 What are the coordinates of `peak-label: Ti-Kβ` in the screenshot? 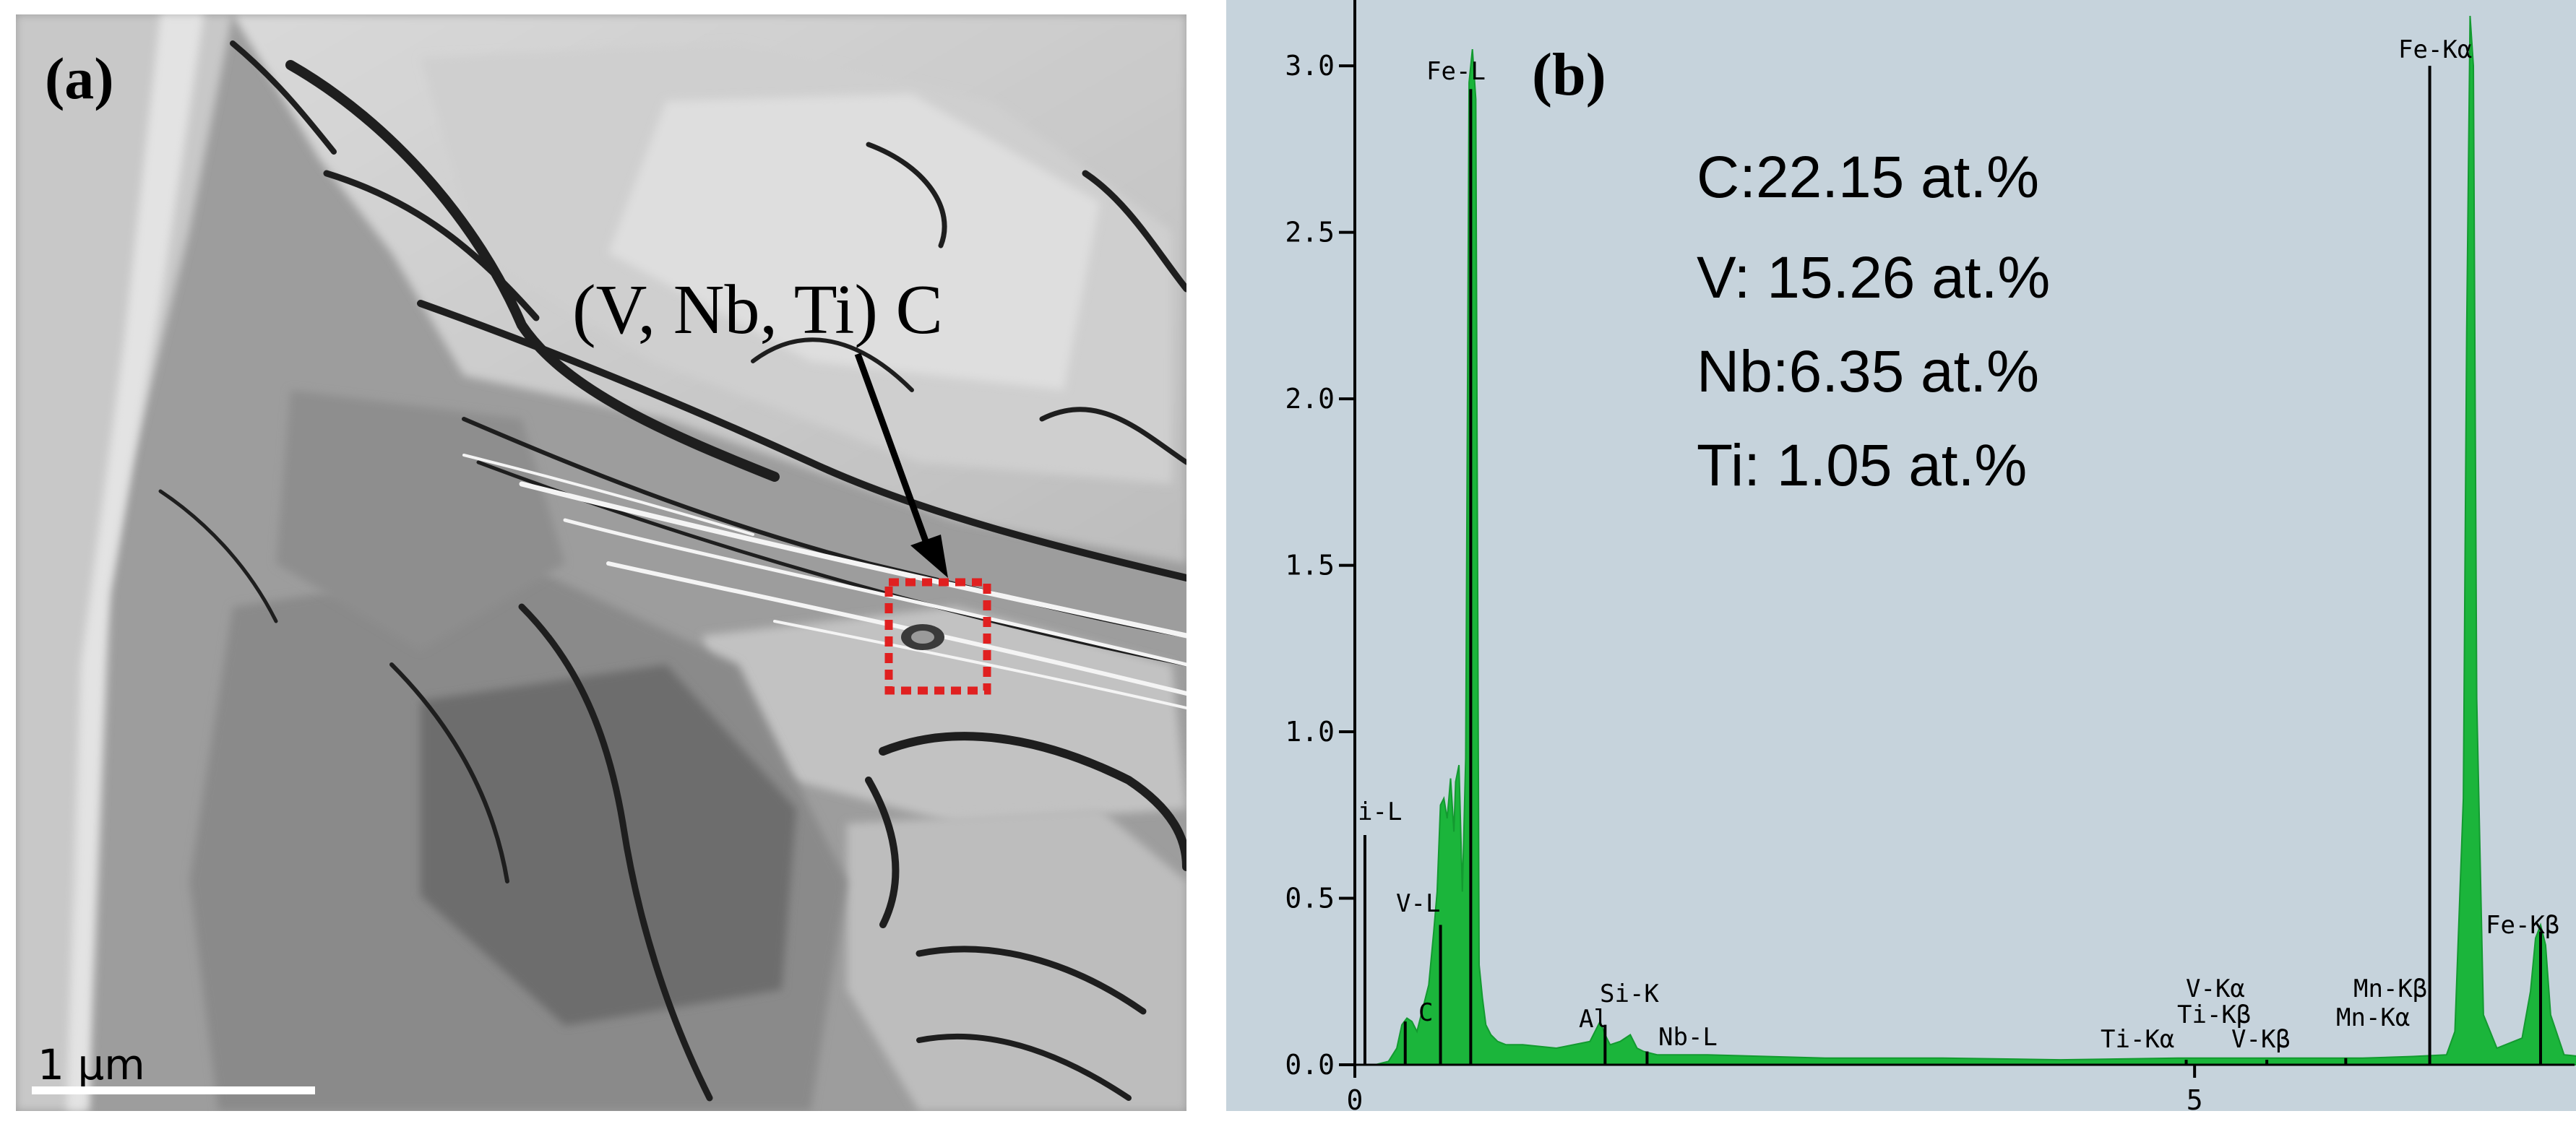 It's located at (2214, 1014).